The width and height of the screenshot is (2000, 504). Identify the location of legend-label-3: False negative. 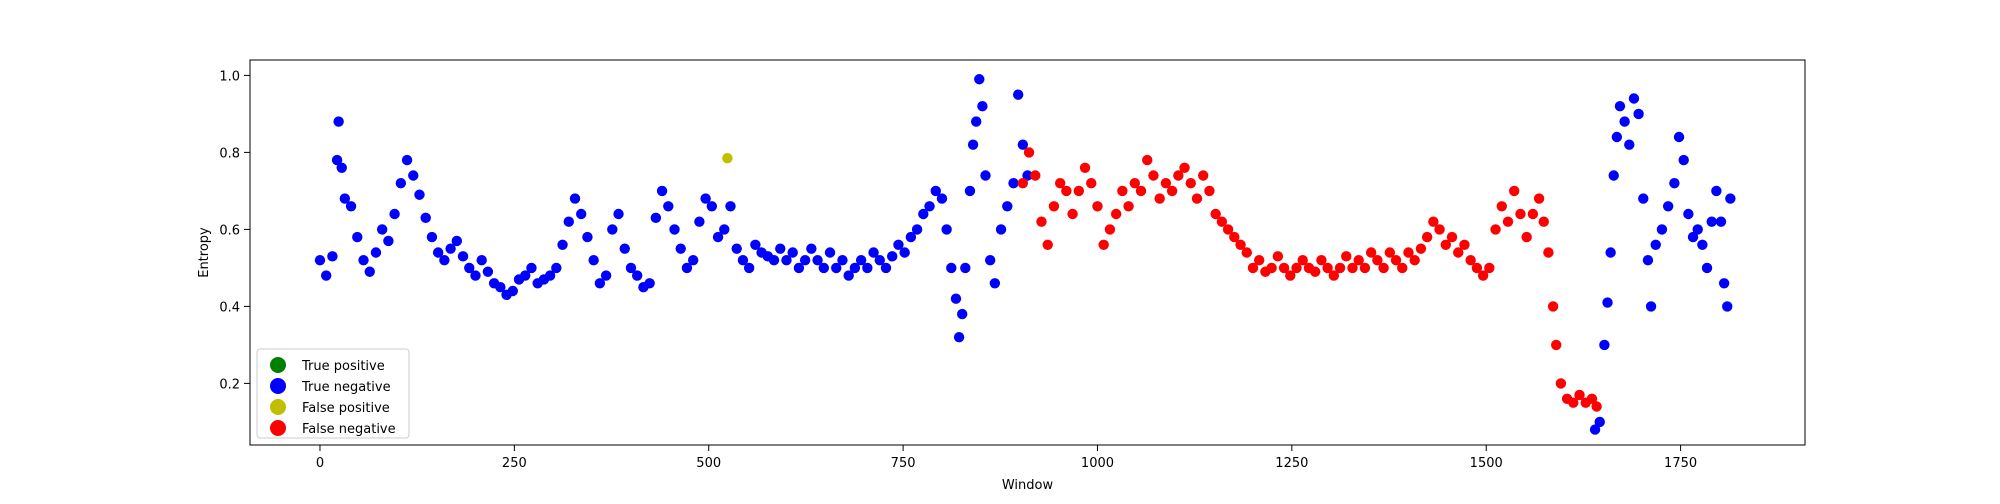
(349, 429).